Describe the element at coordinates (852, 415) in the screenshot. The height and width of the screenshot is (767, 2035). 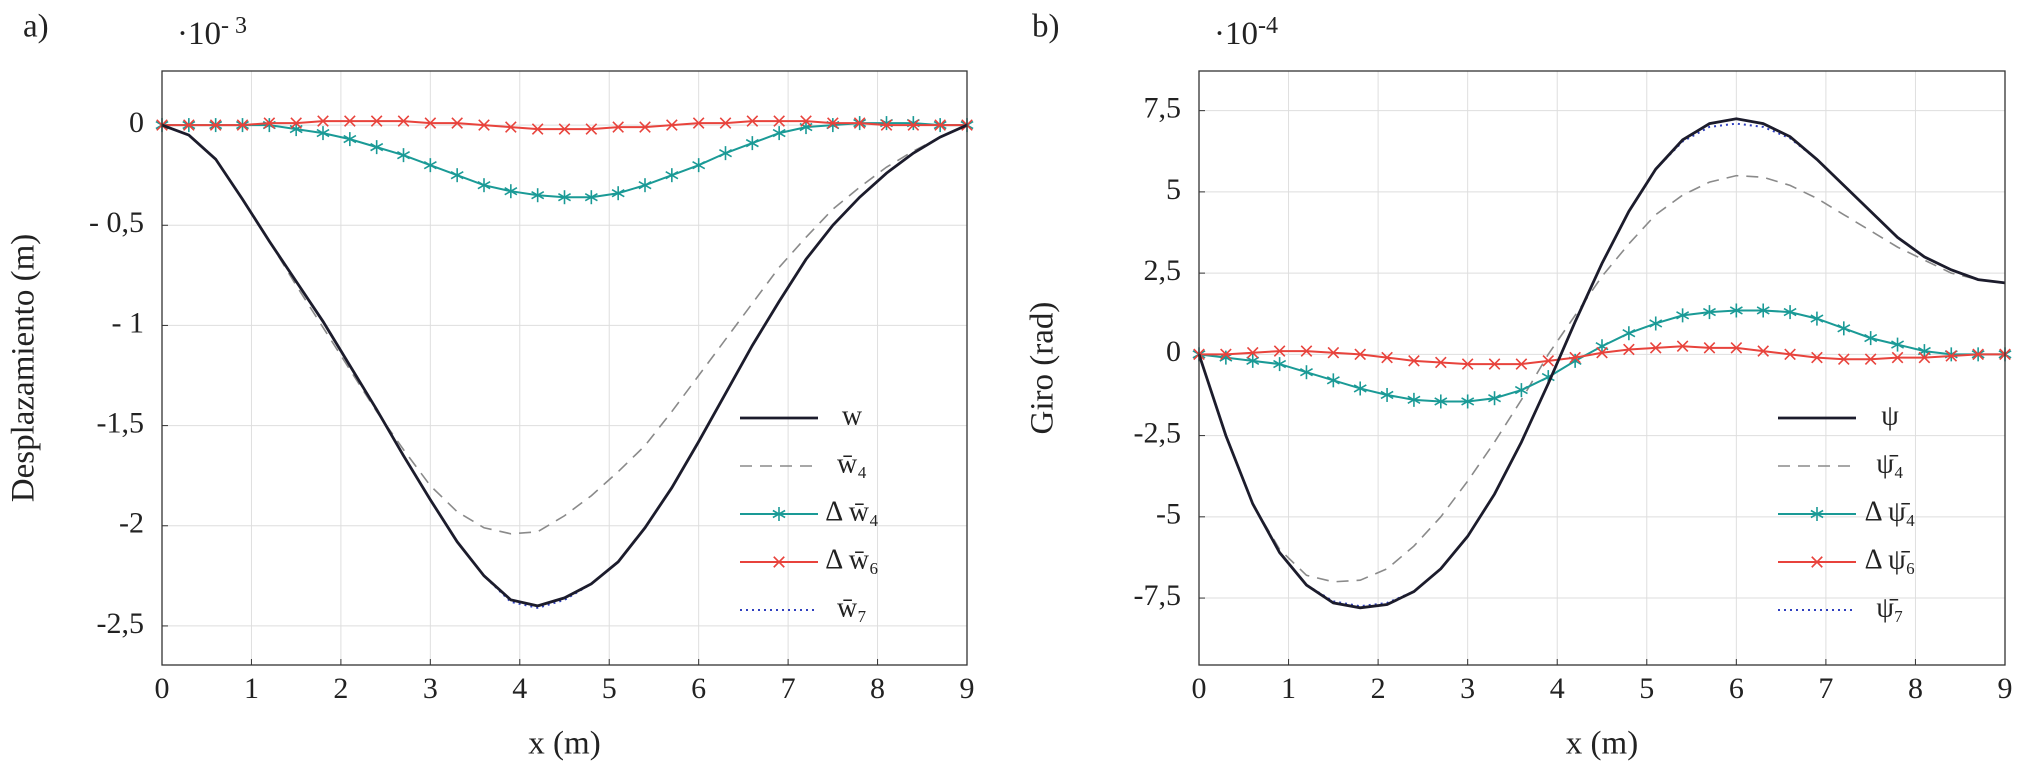
I see `legend-label: w` at that location.